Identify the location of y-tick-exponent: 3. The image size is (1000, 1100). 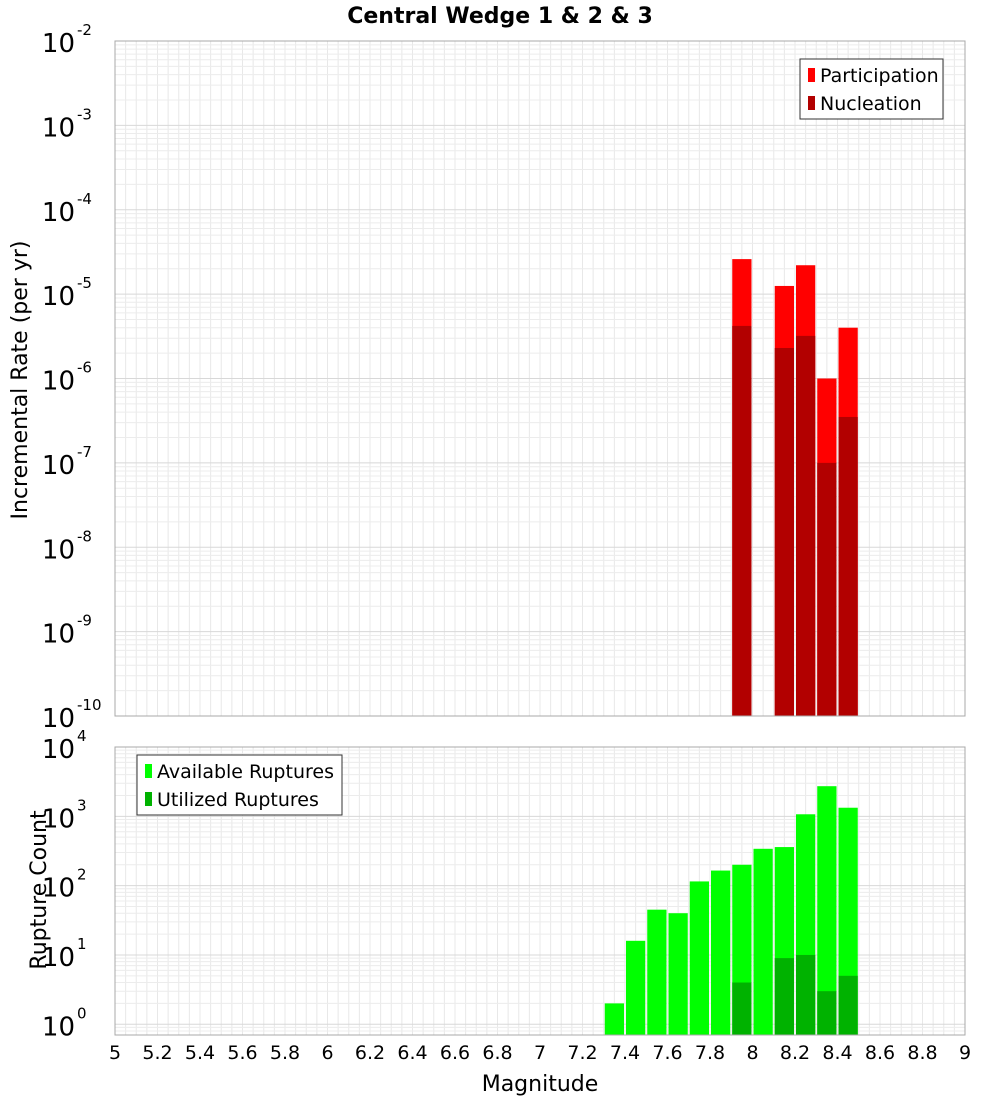
(82, 805).